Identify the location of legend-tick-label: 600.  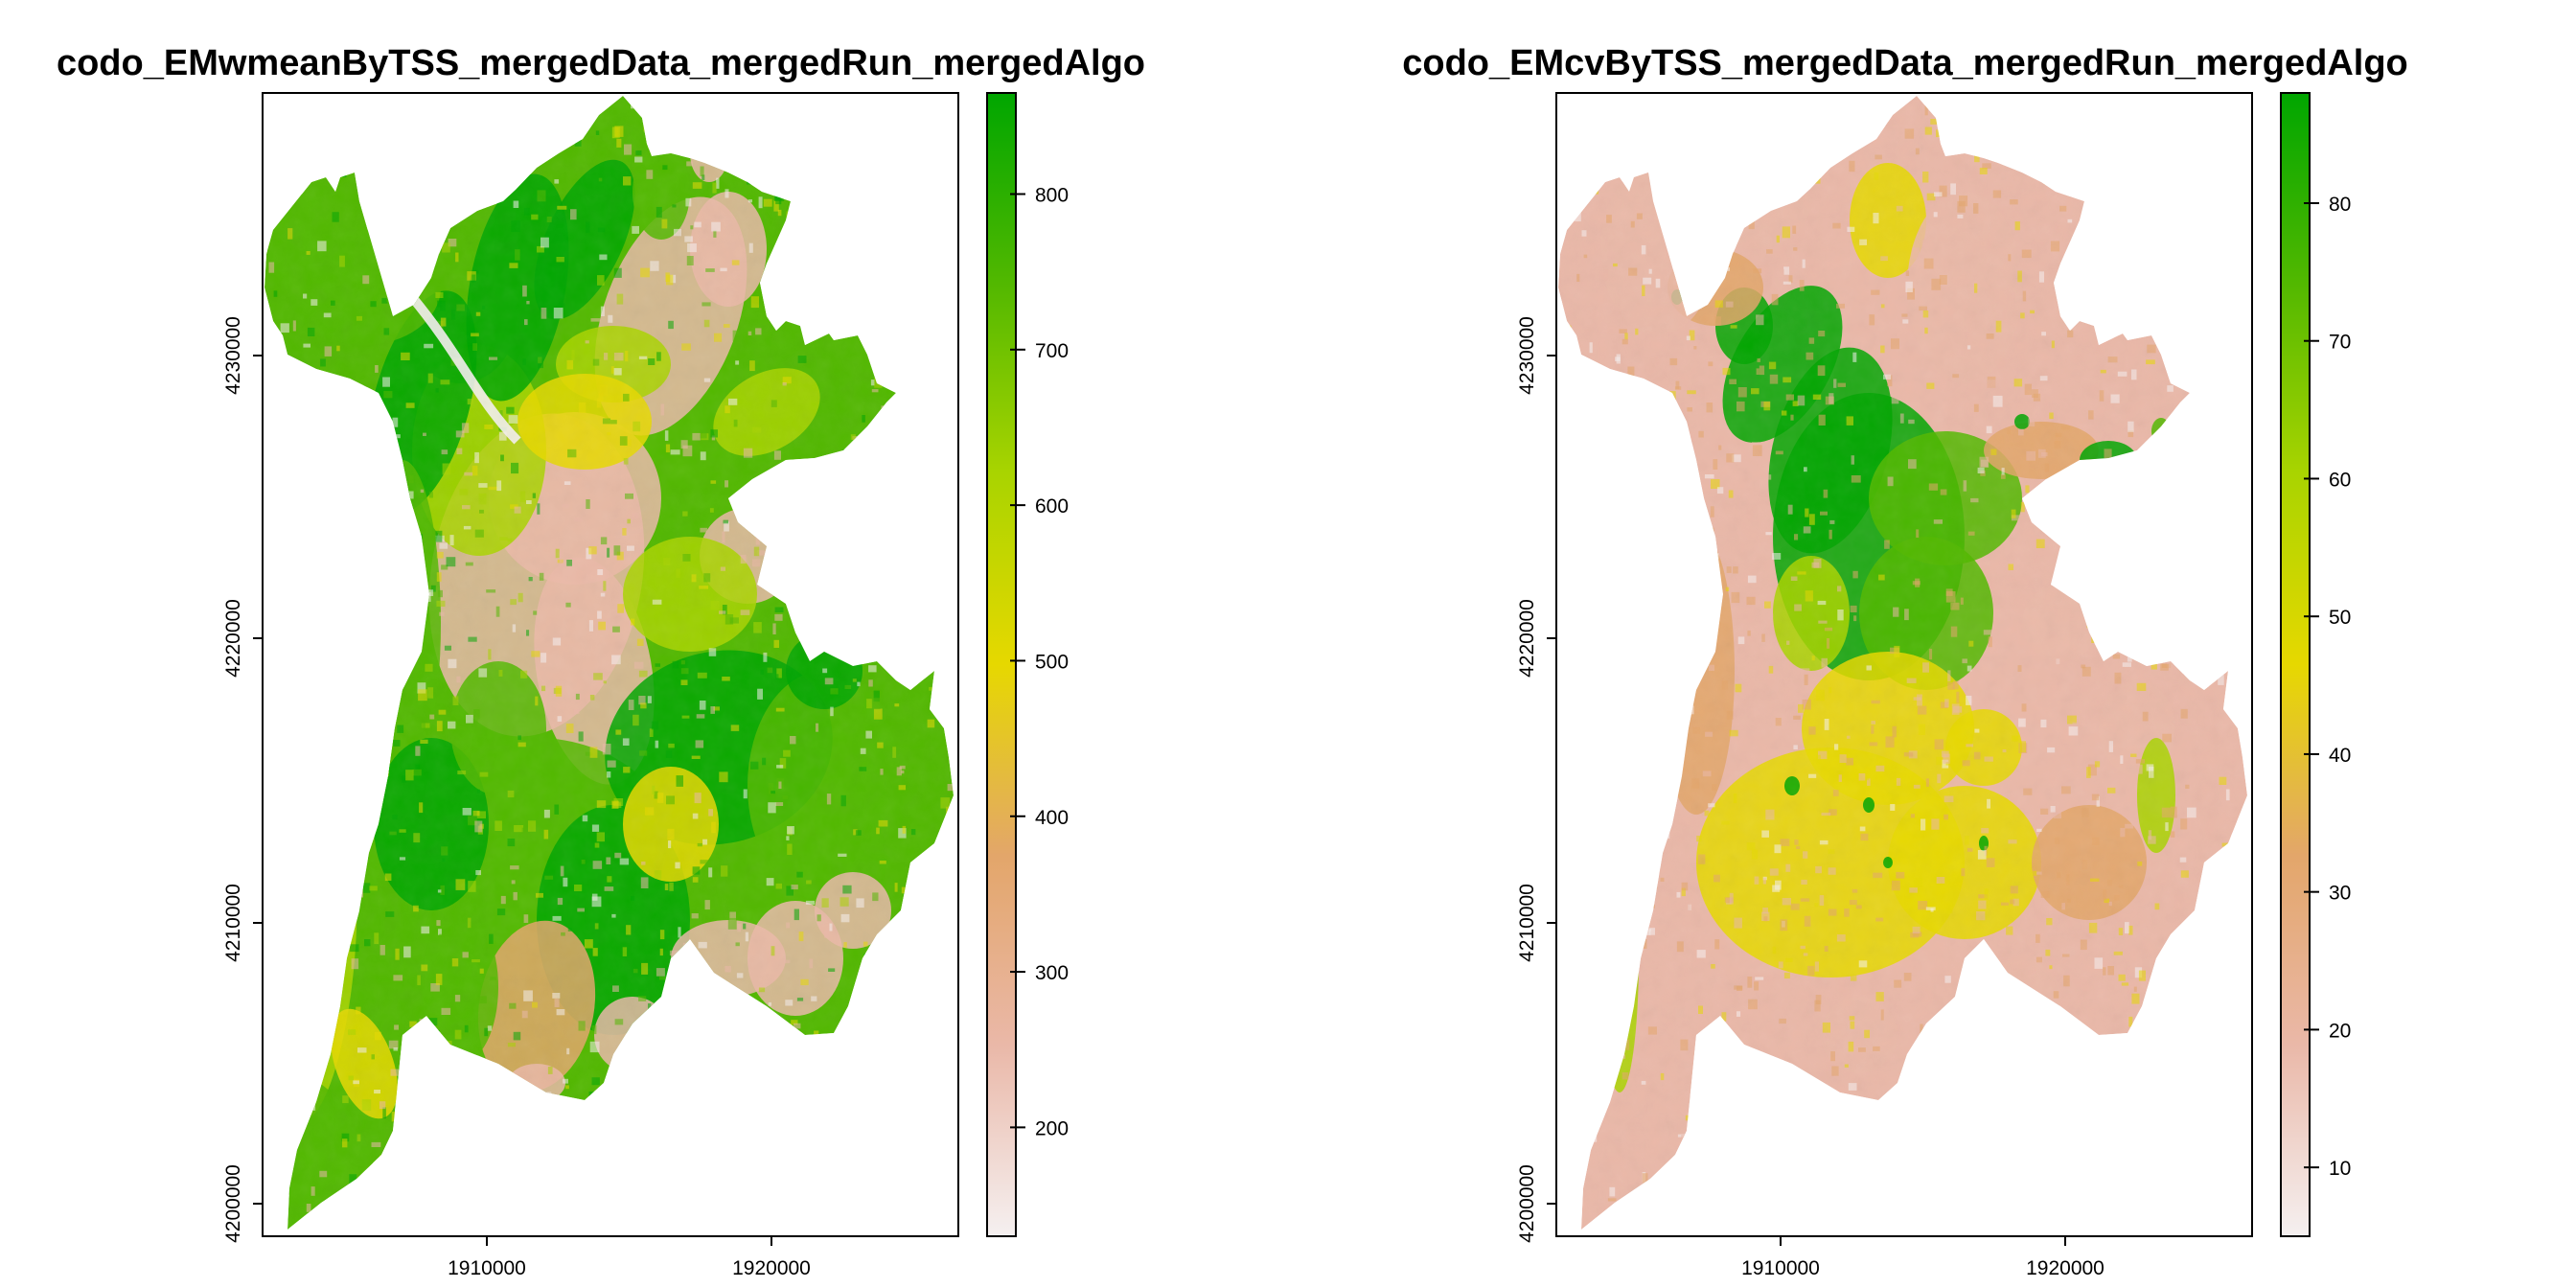
(1052, 506).